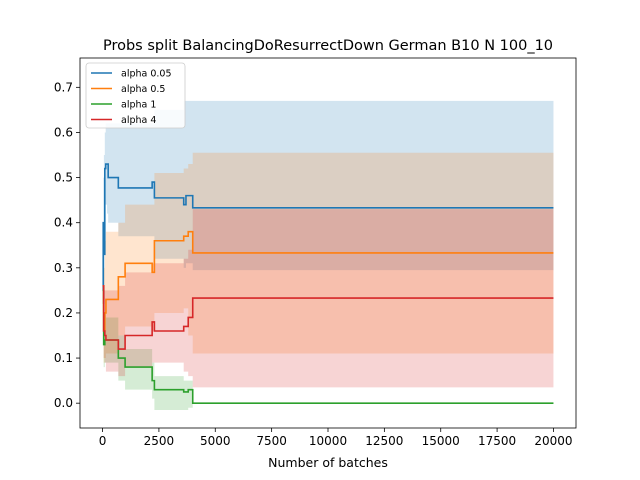 The width and height of the screenshot is (640, 480). What do you see at coordinates (63, 358) in the screenshot?
I see `y-tick-label: 0.1` at bounding box center [63, 358].